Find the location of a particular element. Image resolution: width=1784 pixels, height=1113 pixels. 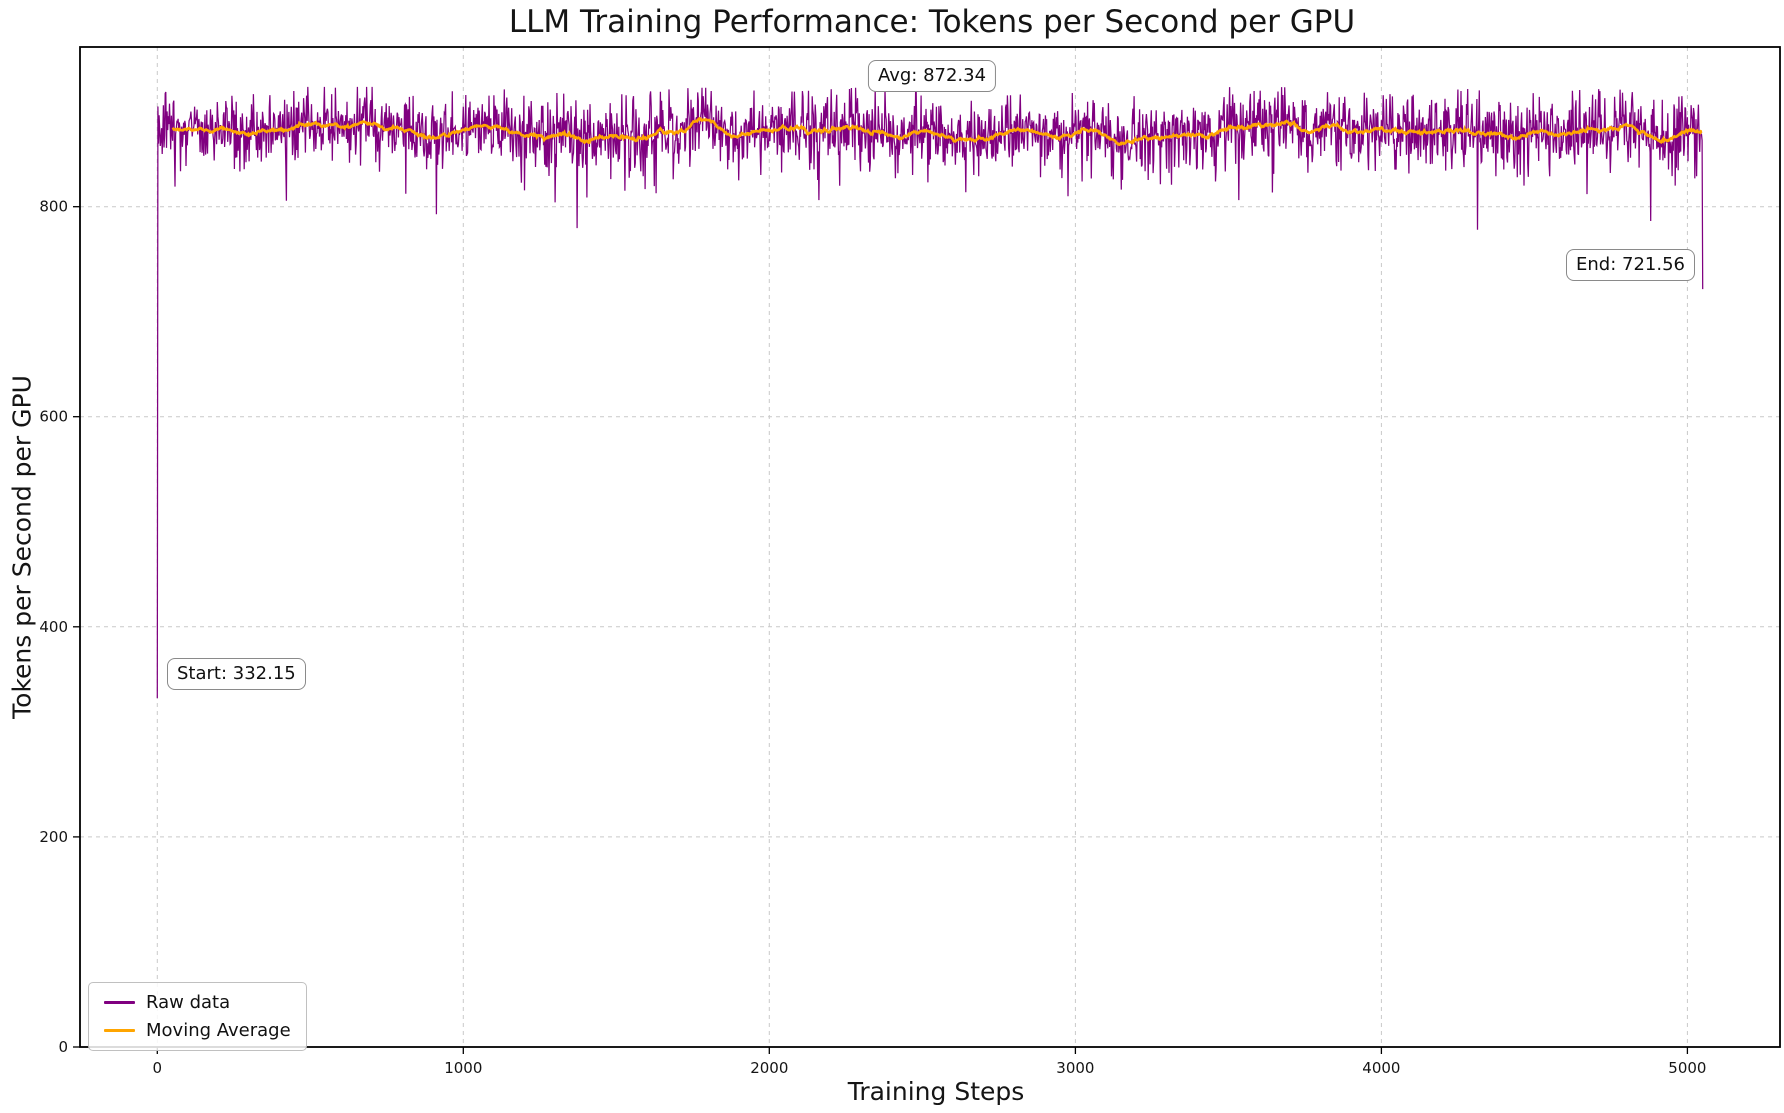

annotation-start: Start: 332.15 is located at coordinates (236, 674).